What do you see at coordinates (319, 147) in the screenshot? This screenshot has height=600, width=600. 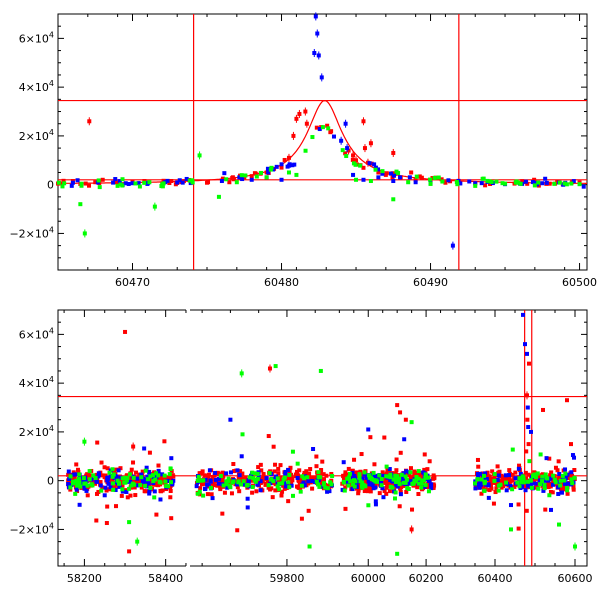 I see `series-points` at bounding box center [319, 147].